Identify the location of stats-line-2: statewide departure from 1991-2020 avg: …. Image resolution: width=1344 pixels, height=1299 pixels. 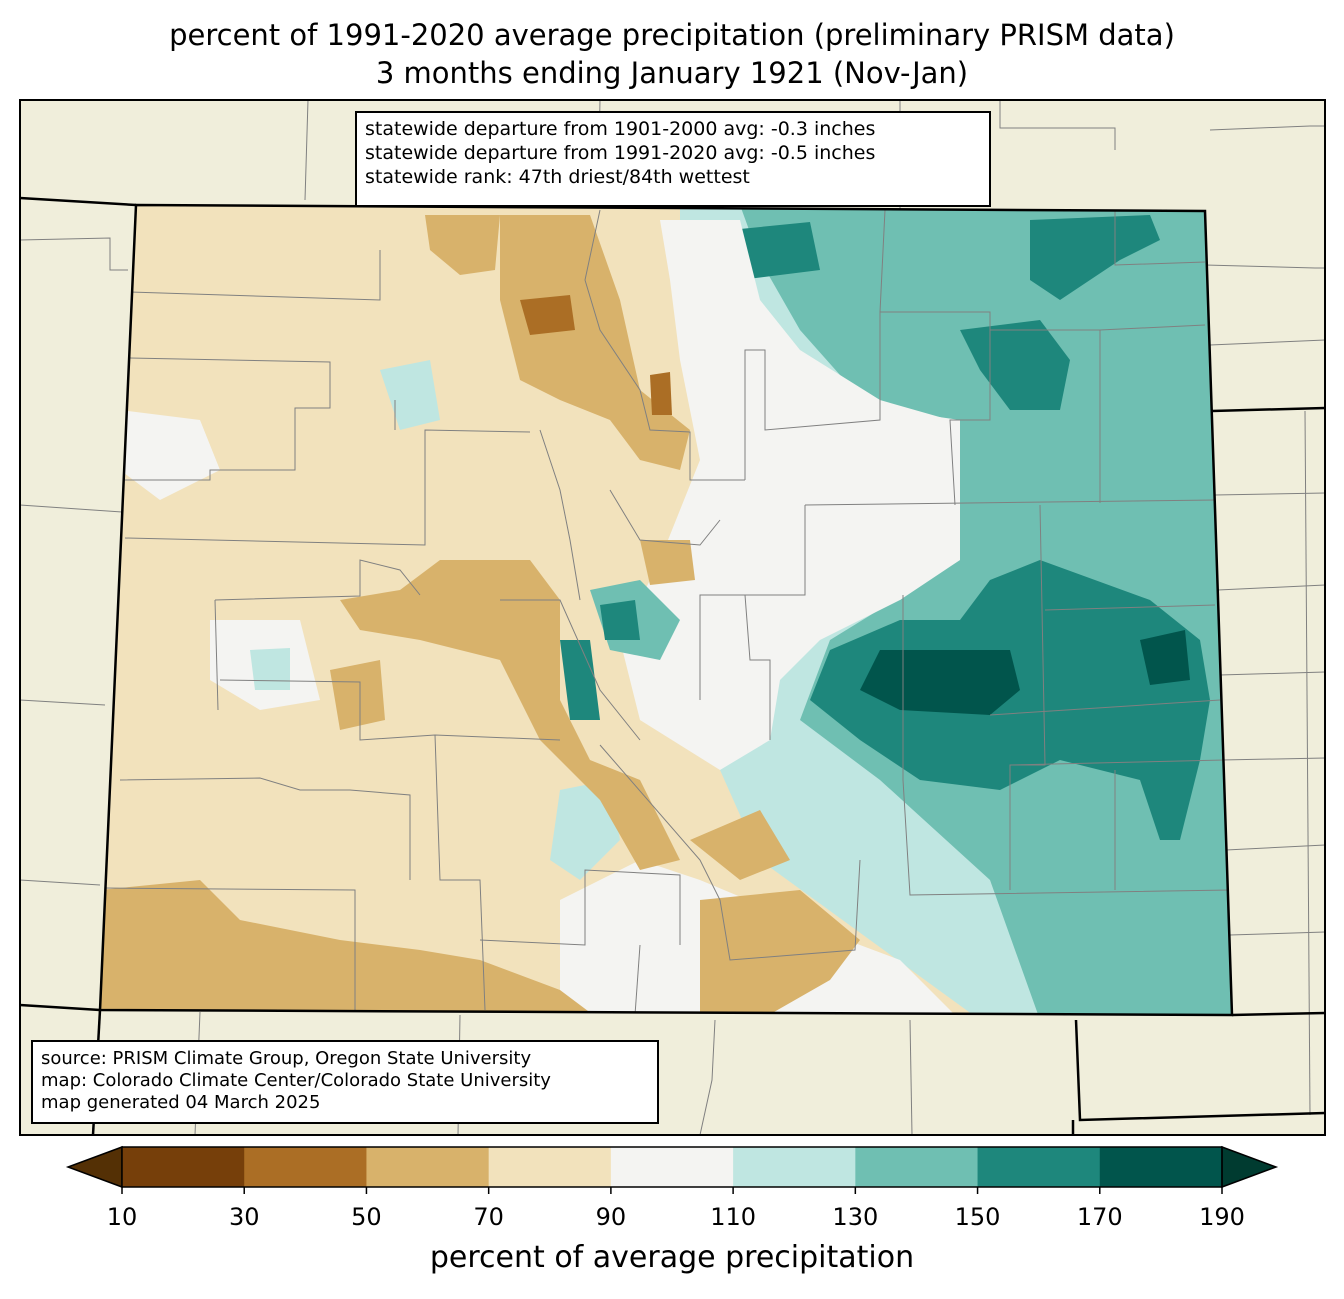
(620, 153).